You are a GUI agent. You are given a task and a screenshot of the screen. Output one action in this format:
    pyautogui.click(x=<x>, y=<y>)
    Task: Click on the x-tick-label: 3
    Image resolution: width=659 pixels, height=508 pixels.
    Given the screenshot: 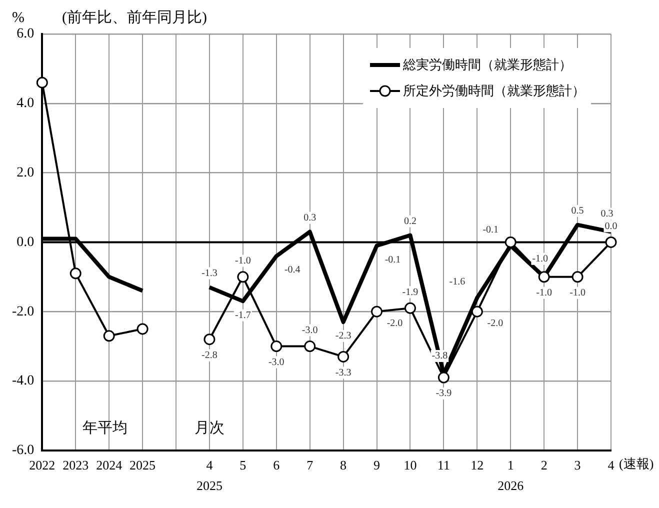 What is the action you would take?
    pyautogui.click(x=577, y=465)
    